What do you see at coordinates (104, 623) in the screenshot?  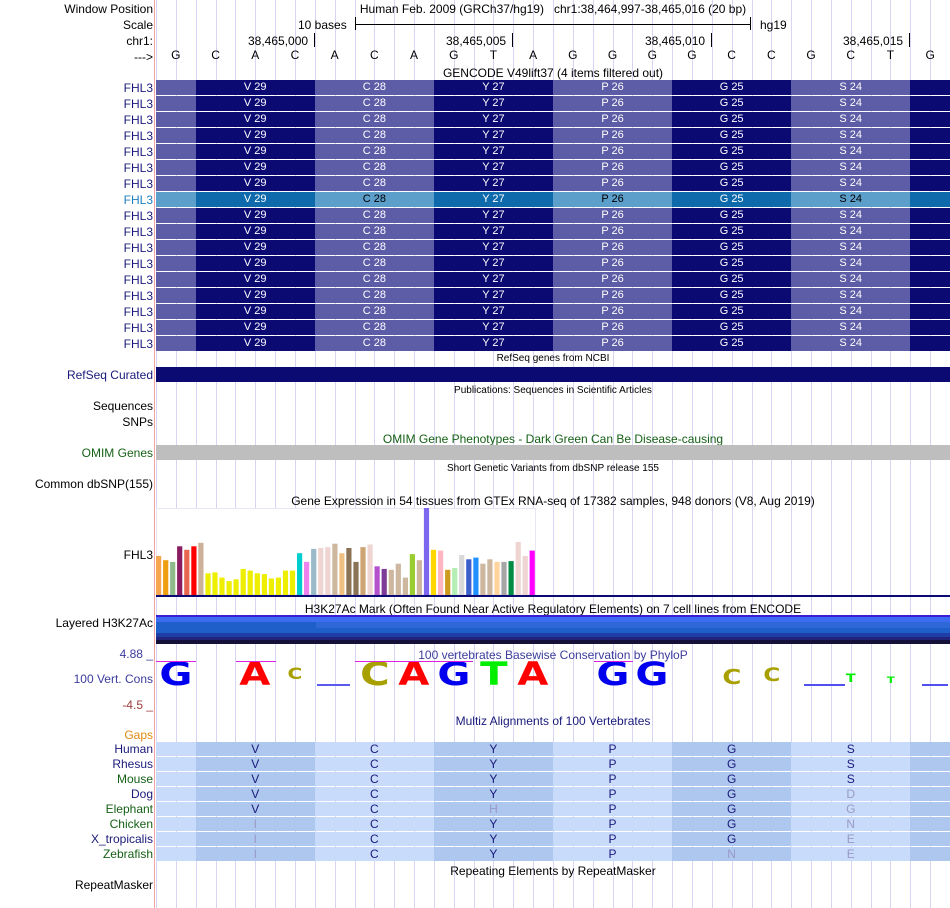 I see `layered-h3k27ac-label: Layered H3K27Ac` at bounding box center [104, 623].